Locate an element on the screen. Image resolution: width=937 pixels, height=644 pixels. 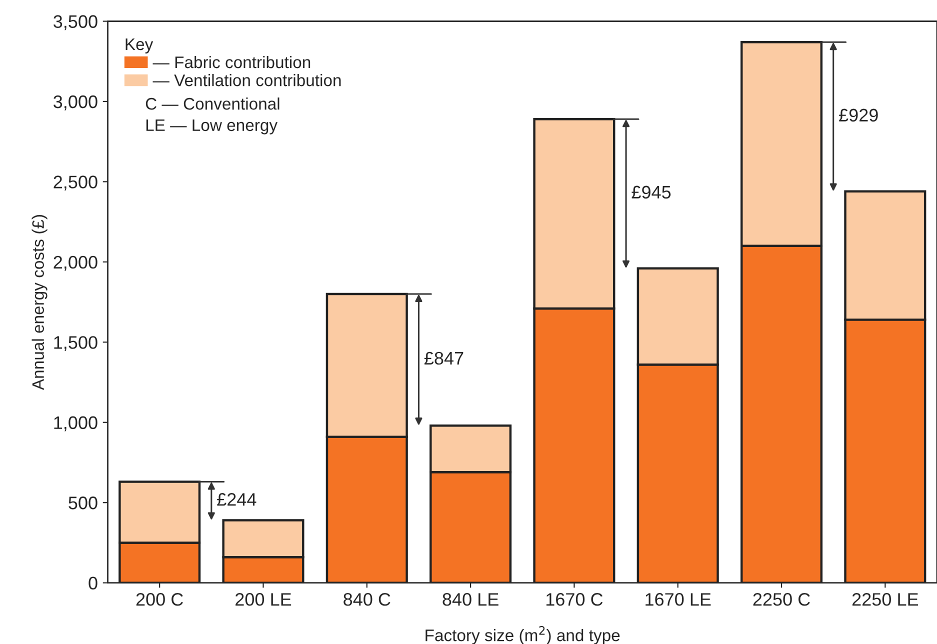
y-tick-label: 1,000 is located at coordinates (76, 424).